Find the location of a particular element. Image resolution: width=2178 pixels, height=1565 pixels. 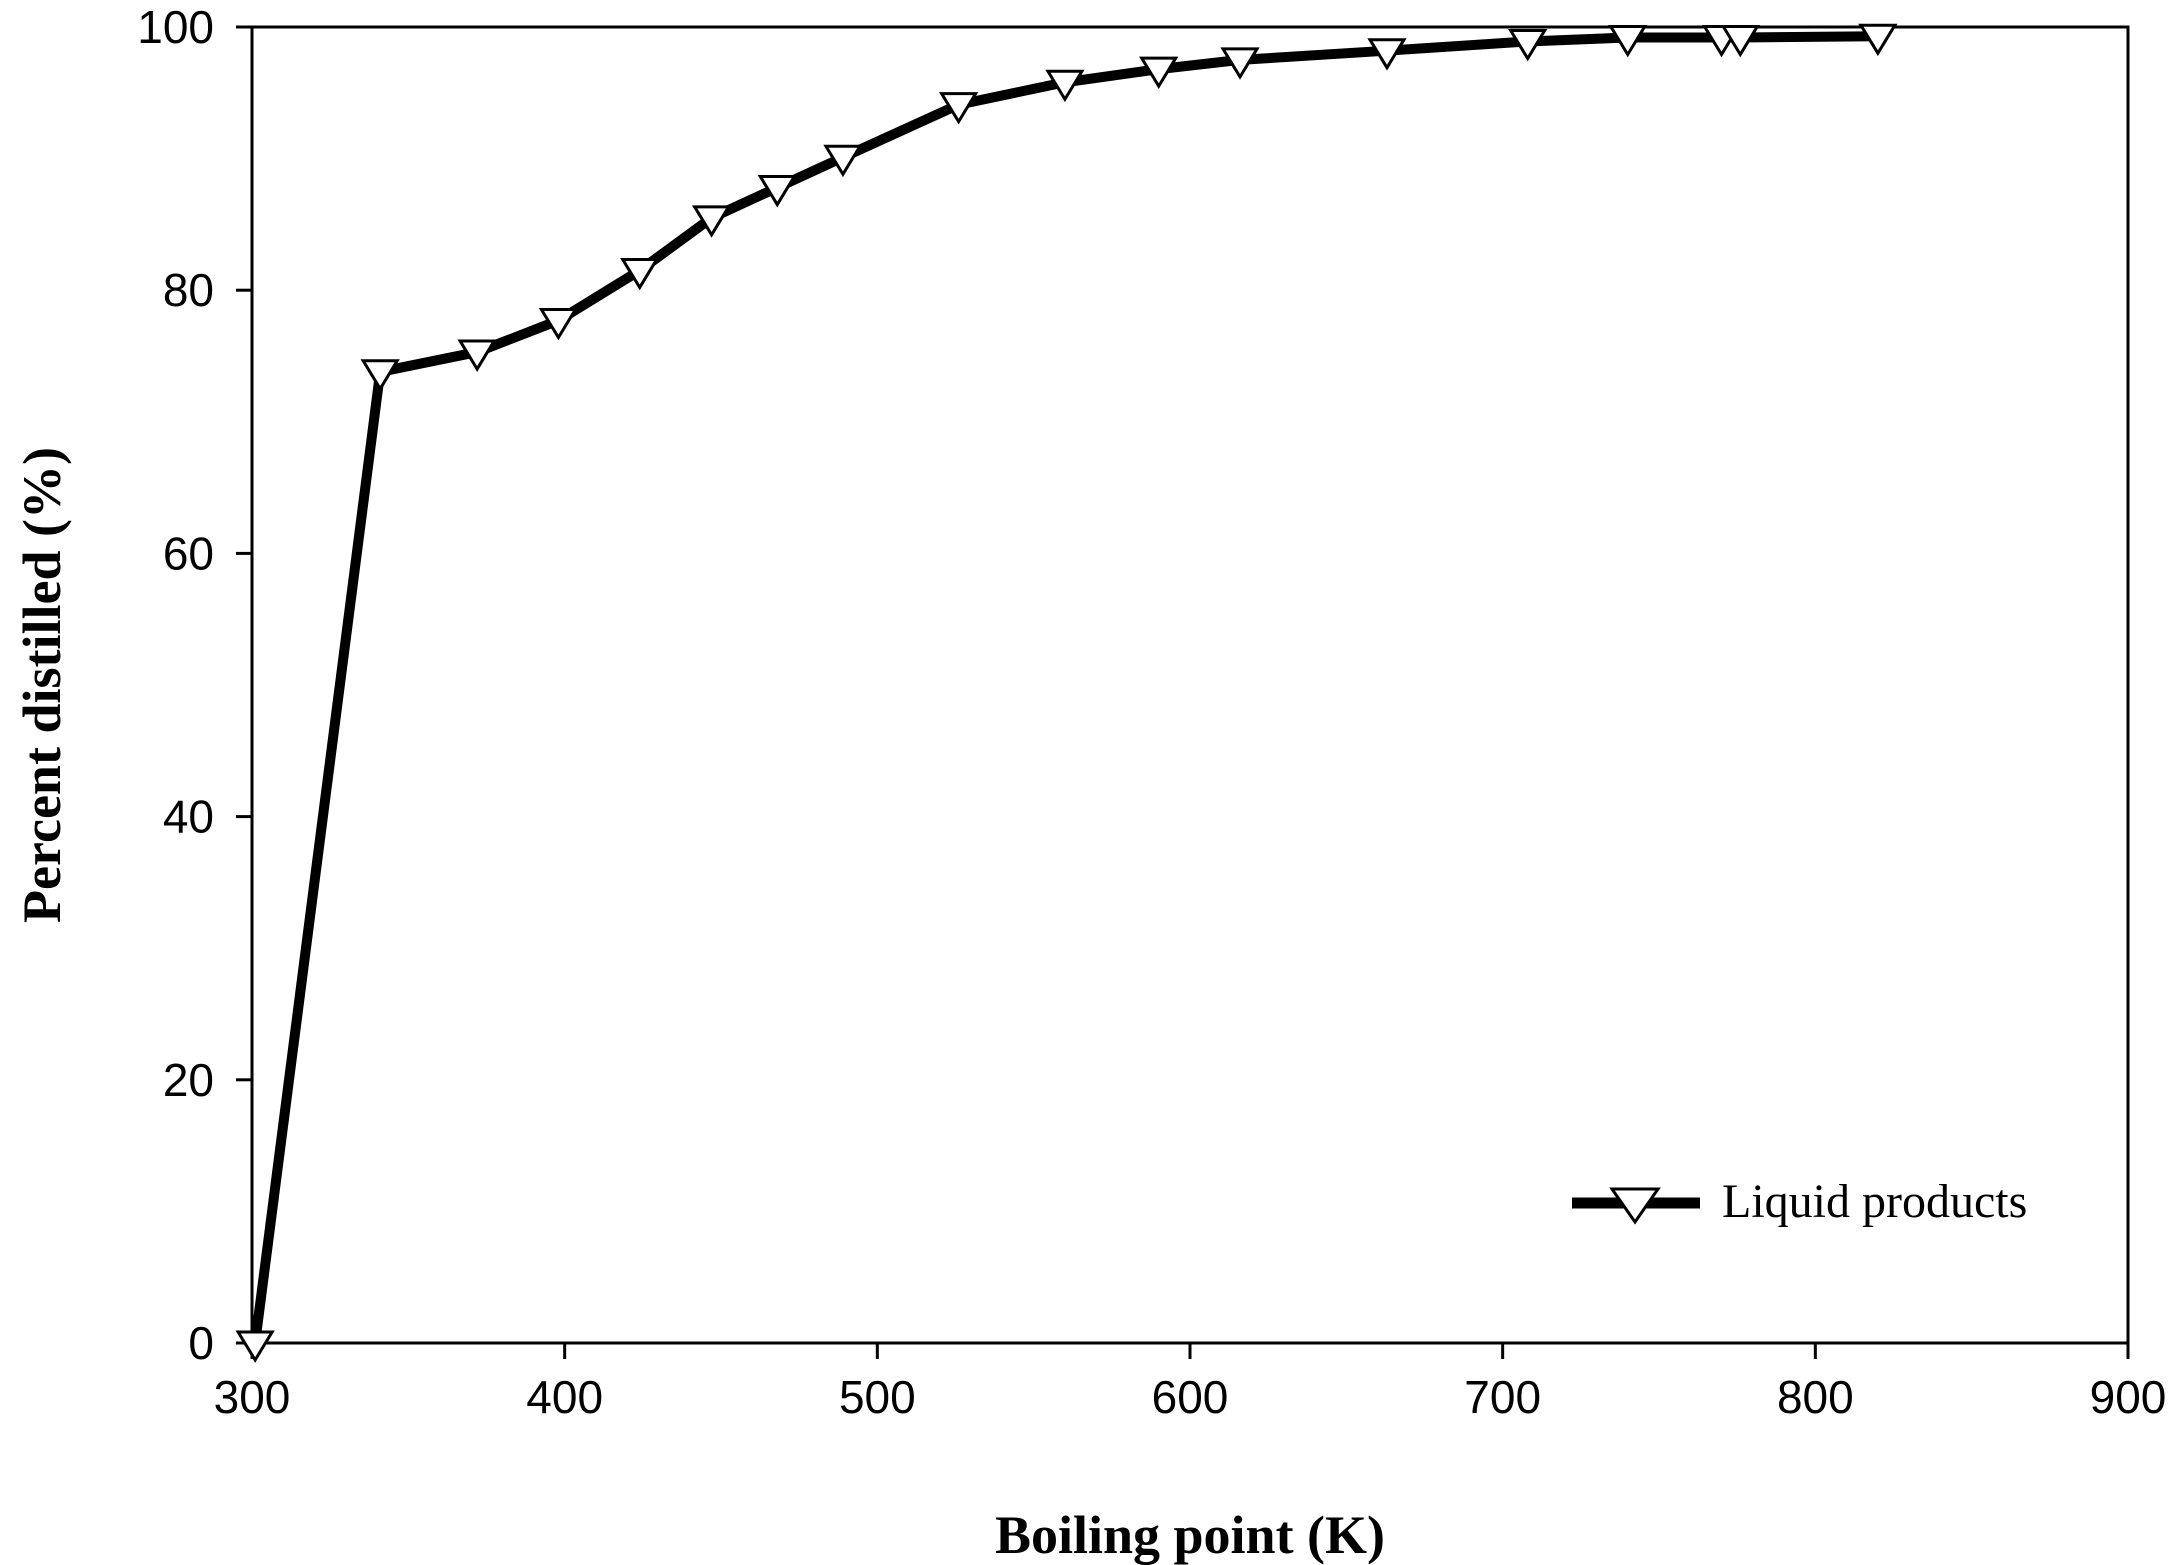

y-tick-label: 80 is located at coordinates (188, 290).